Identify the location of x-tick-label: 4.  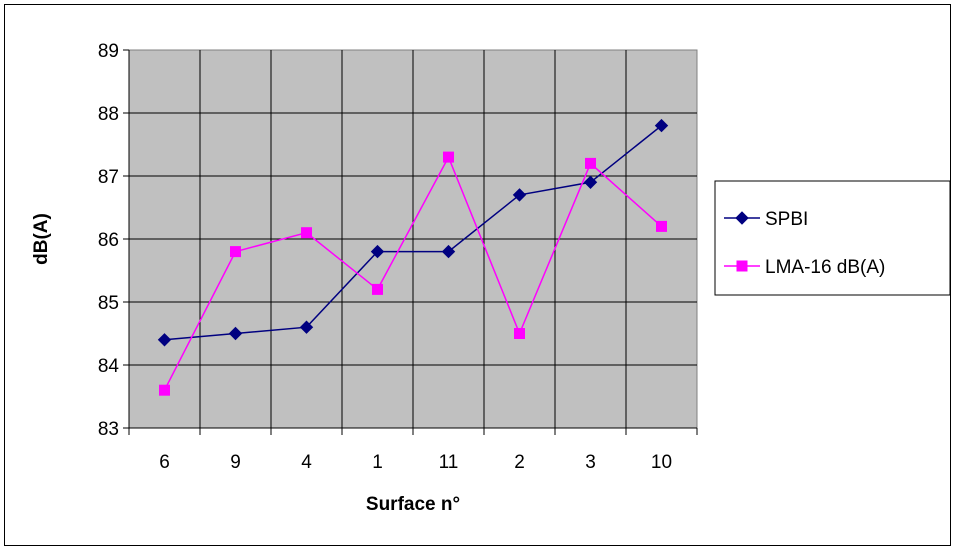
(306, 462).